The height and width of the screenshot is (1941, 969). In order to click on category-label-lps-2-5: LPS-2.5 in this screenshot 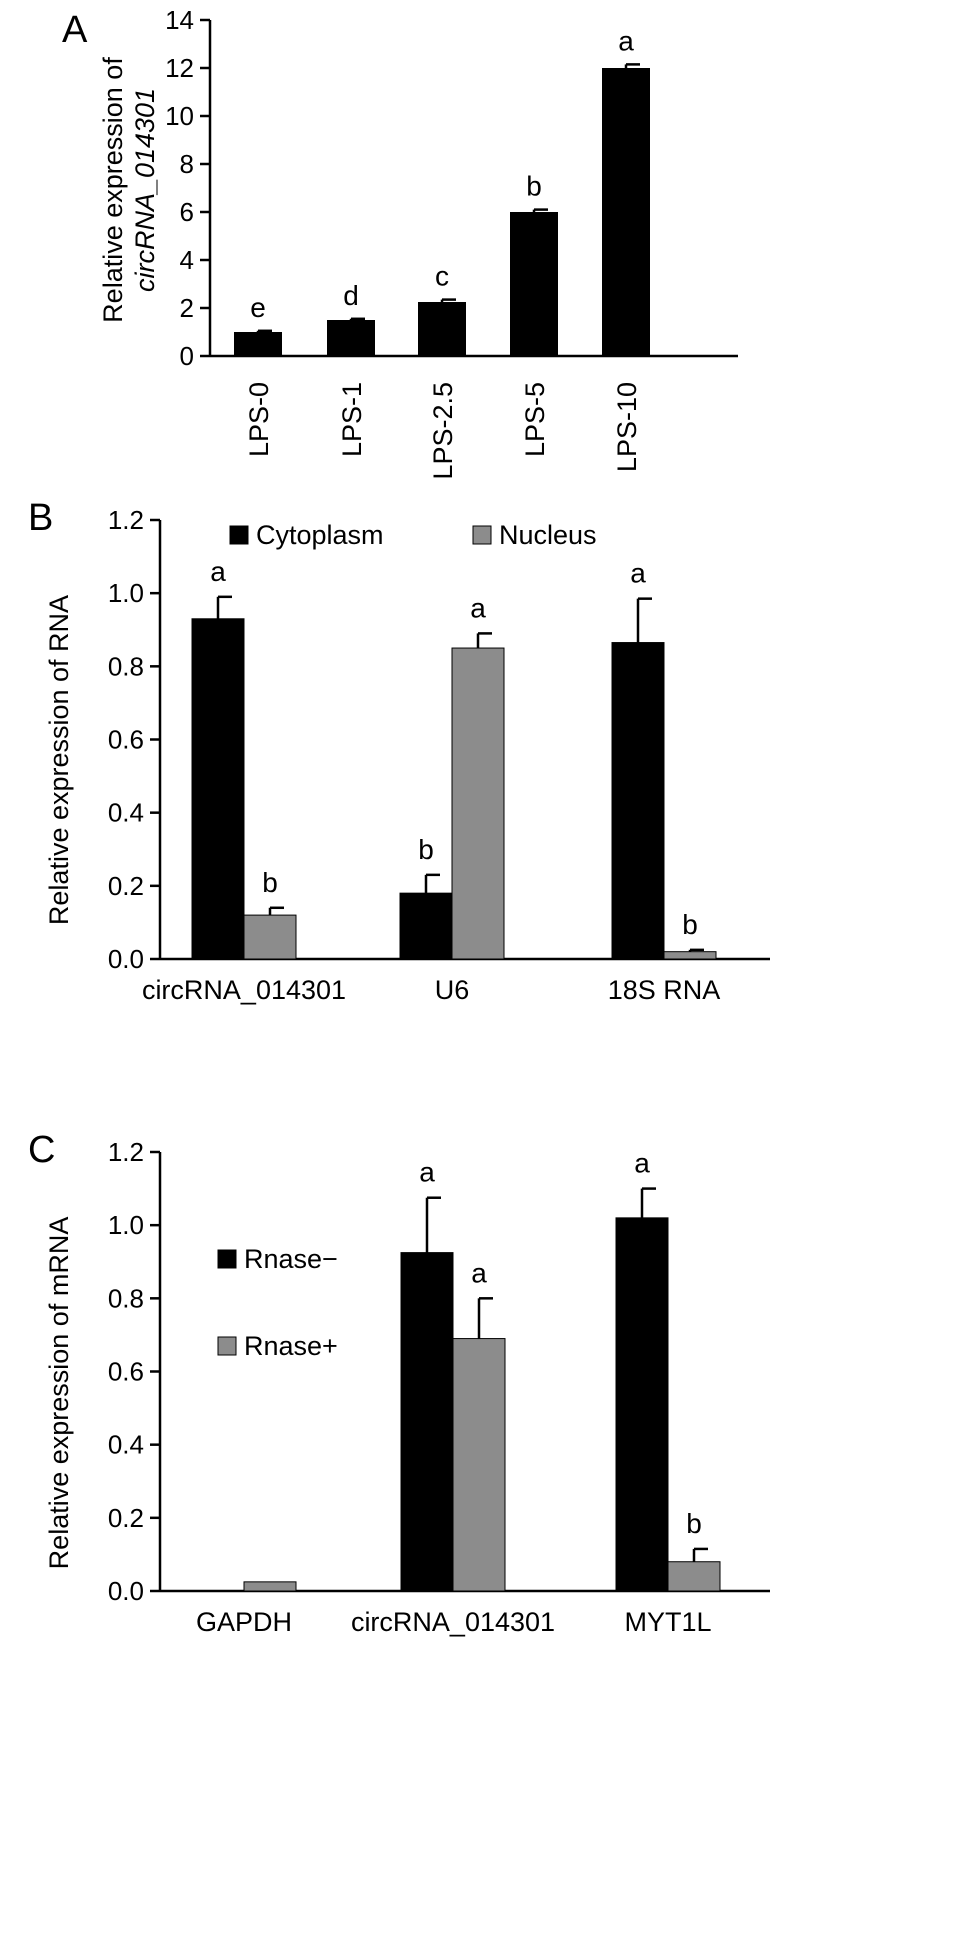, I will do `click(443, 431)`.